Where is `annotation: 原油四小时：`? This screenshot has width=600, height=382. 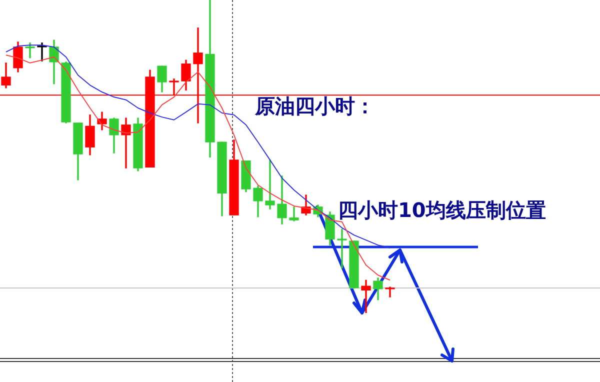 annotation: 原油四小时： is located at coordinates (315, 106).